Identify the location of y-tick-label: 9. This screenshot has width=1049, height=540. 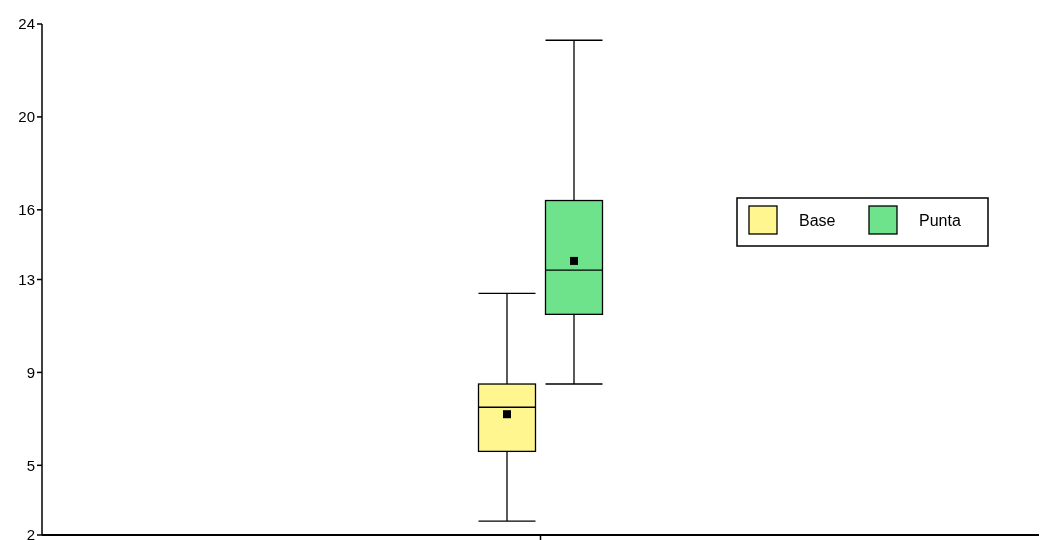
(30, 372).